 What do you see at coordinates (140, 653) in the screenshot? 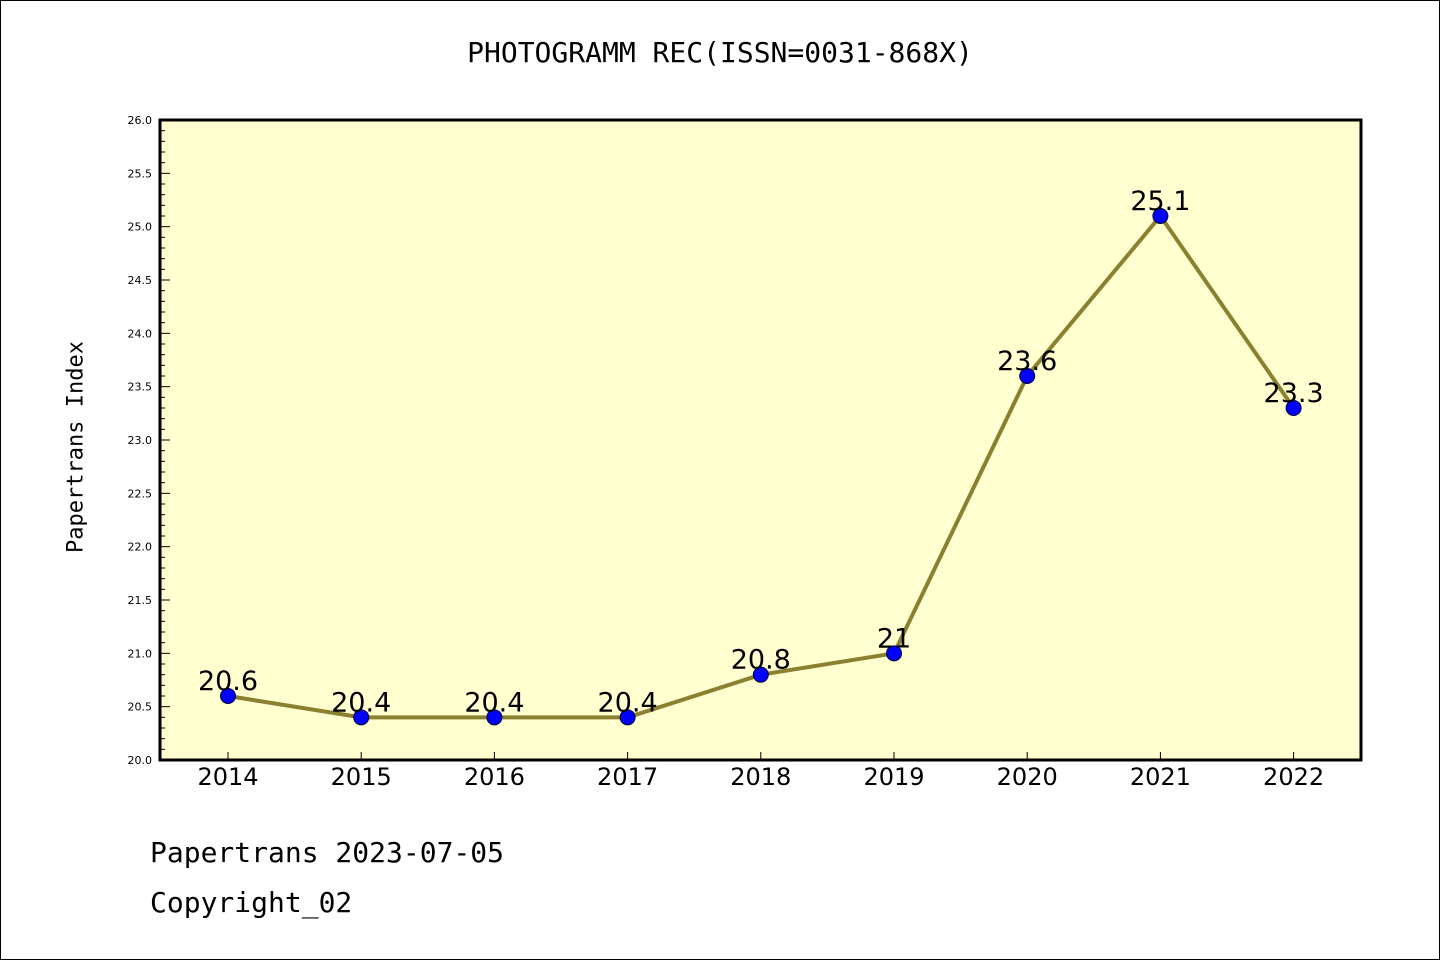
I see `y-tick-label: 21.0` at bounding box center [140, 653].